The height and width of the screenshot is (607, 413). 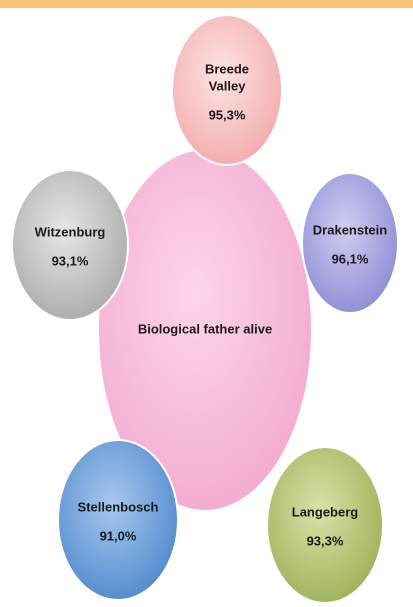 I want to click on node-label: Stellenbosch, so click(x=118, y=506).